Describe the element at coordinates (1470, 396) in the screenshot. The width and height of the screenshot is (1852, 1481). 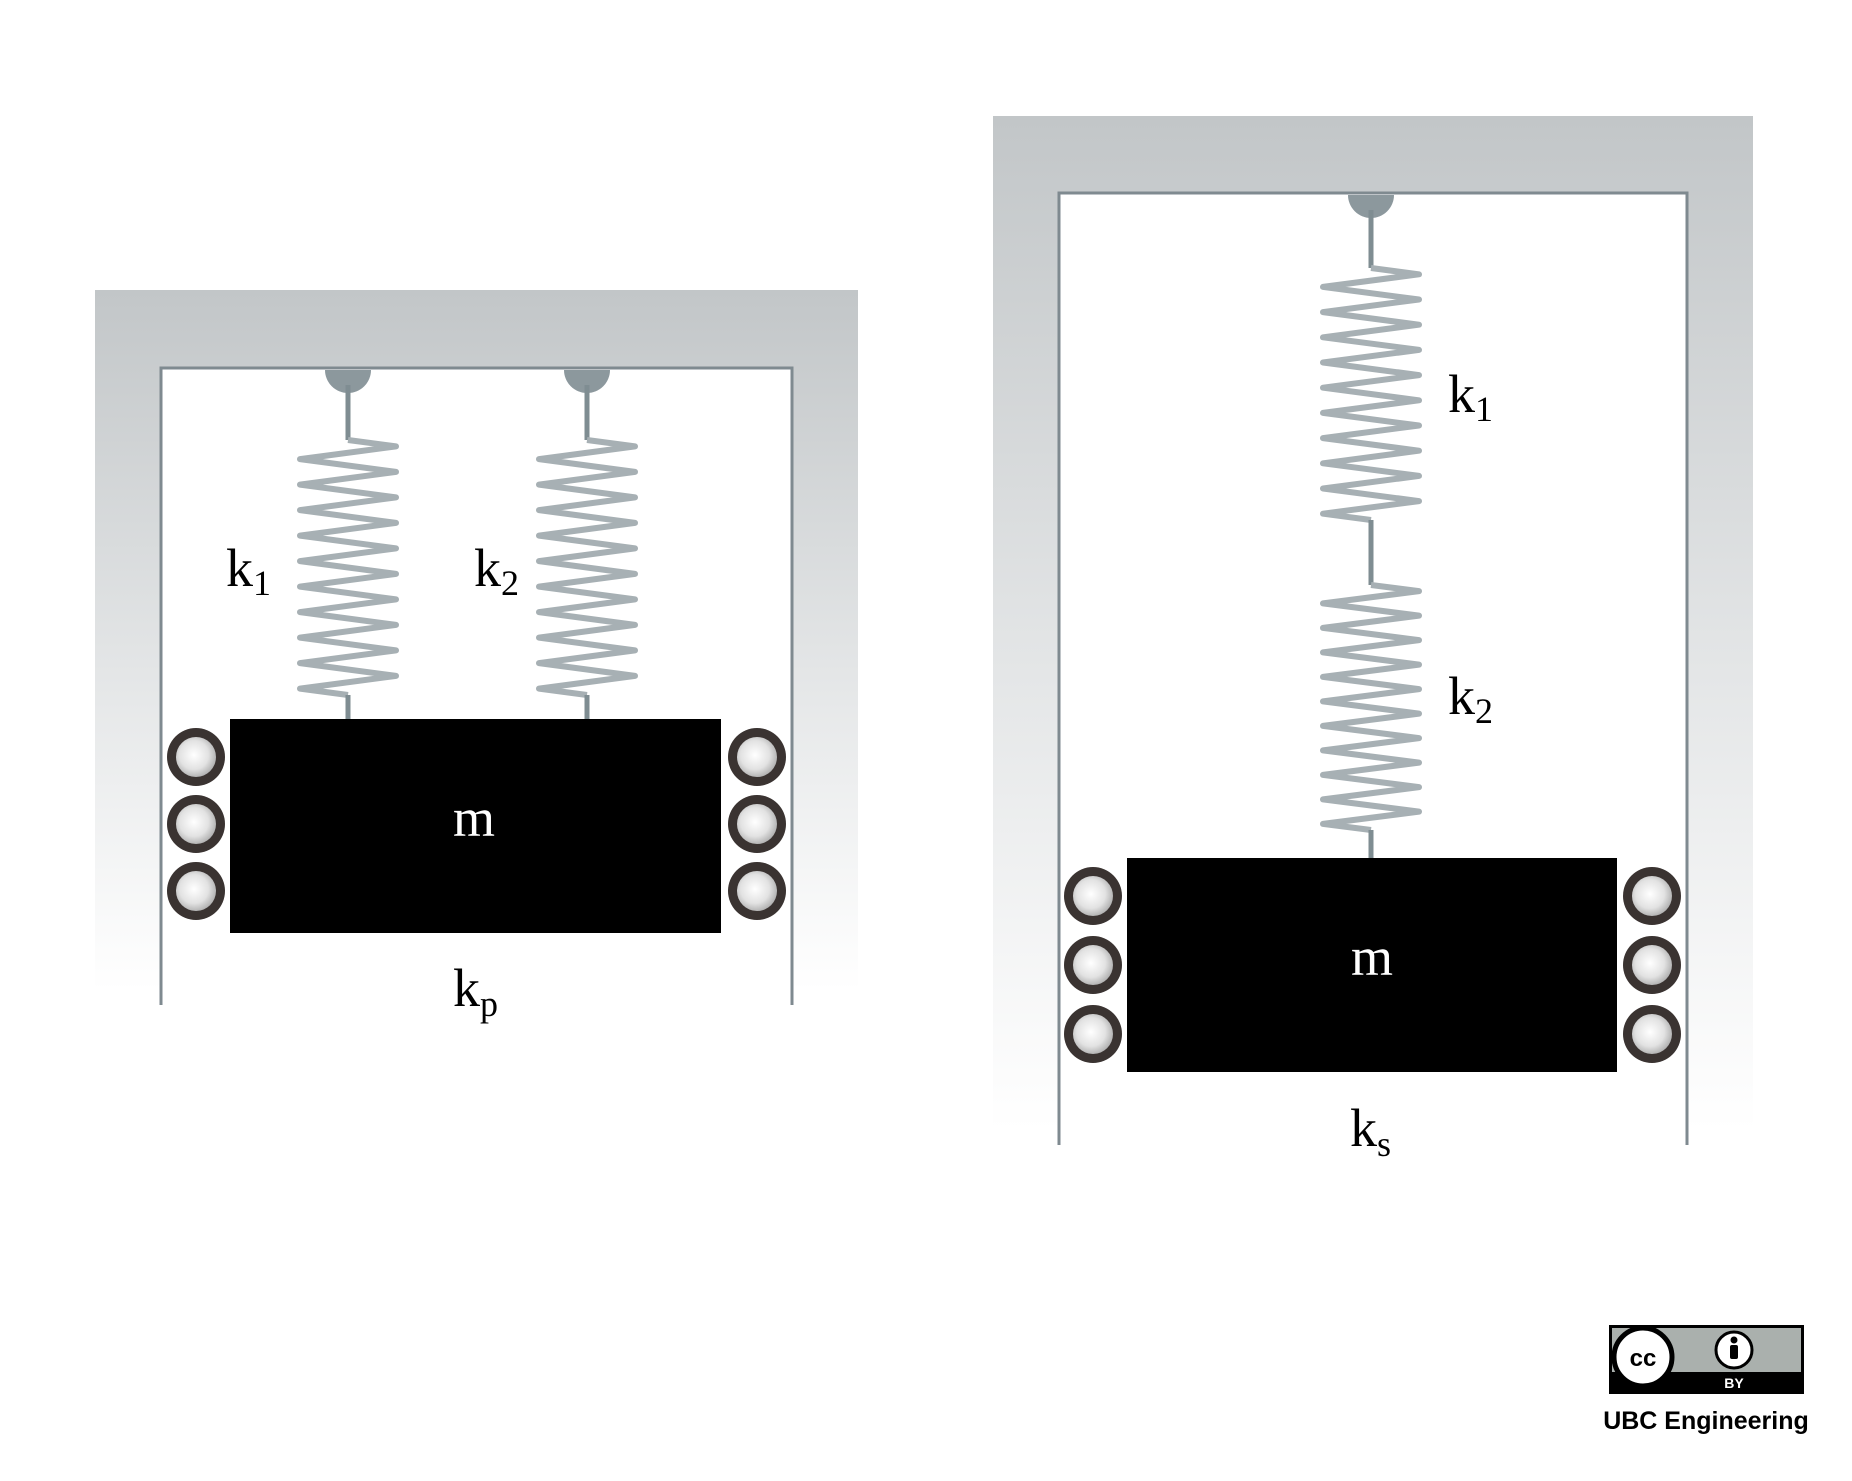
I see `right-k1-label: k1` at that location.